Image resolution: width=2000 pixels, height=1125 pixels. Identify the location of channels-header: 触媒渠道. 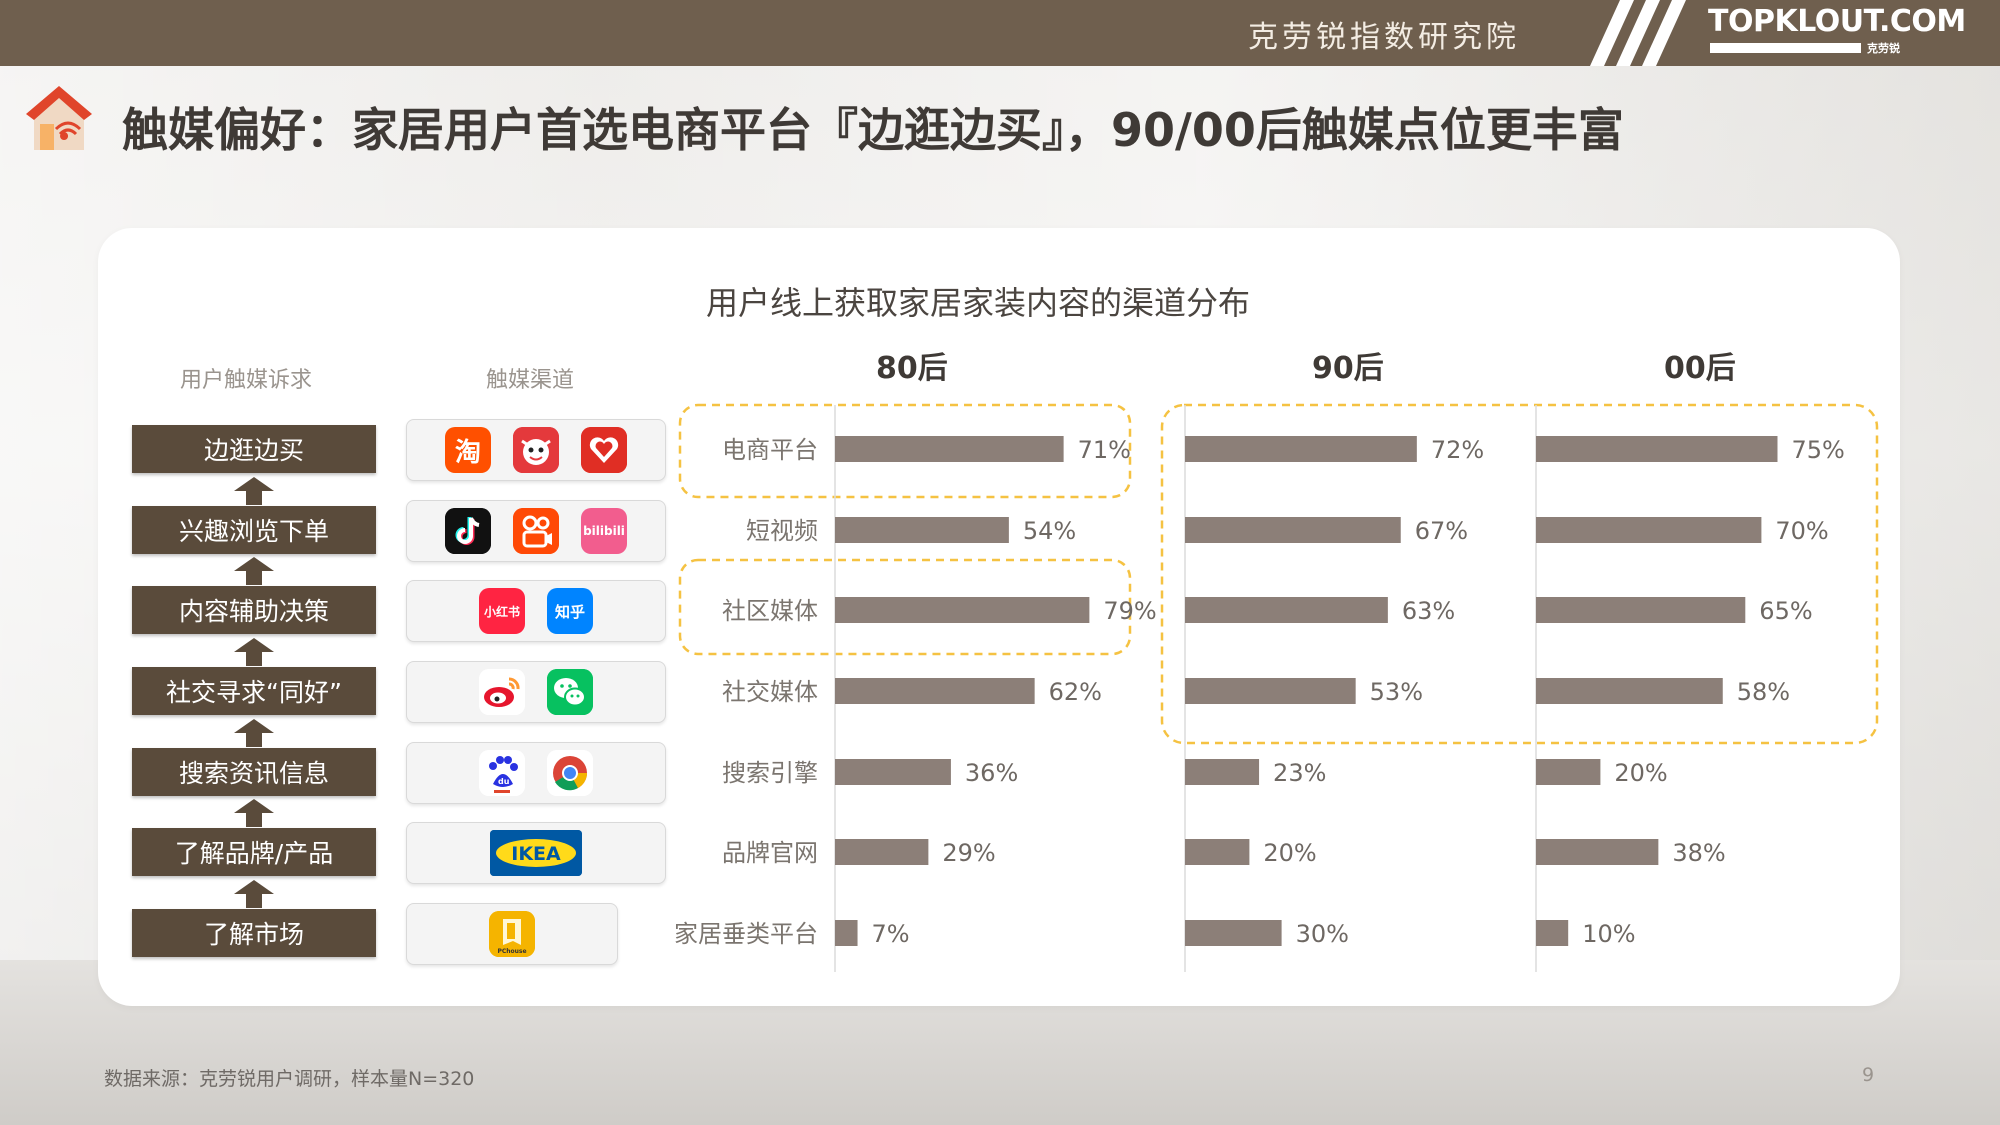
(530, 380).